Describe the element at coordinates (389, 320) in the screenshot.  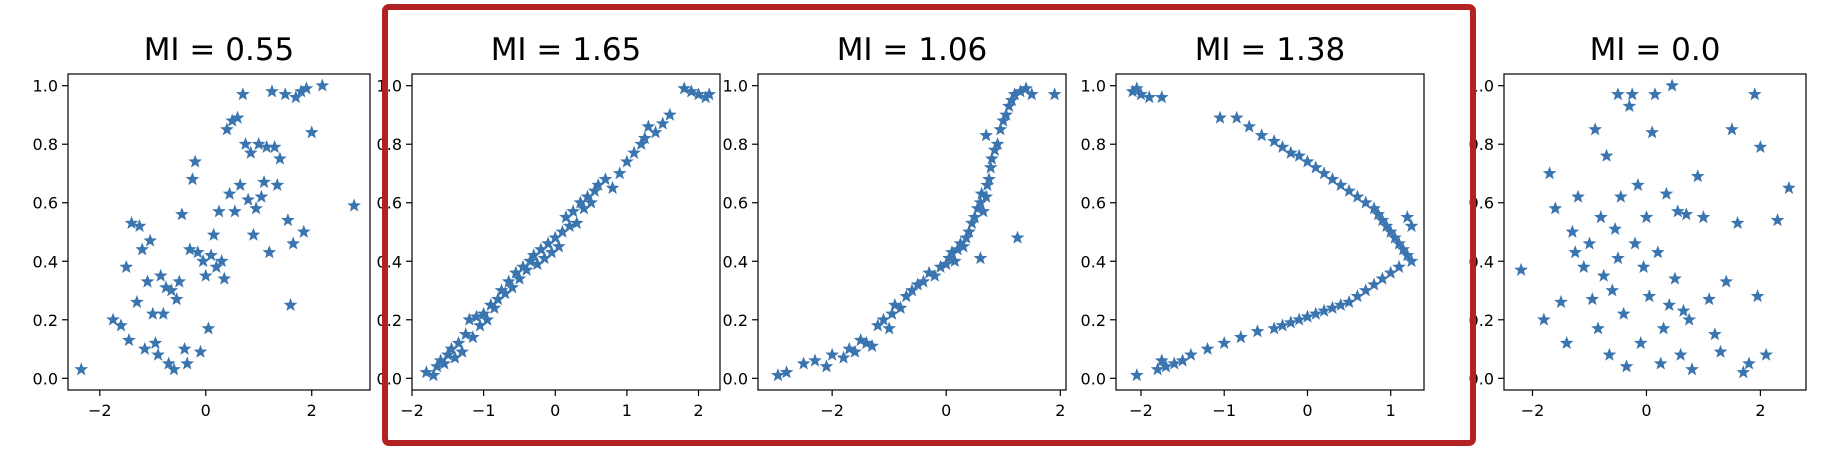
I see `y-tick-label: 0.2` at that location.